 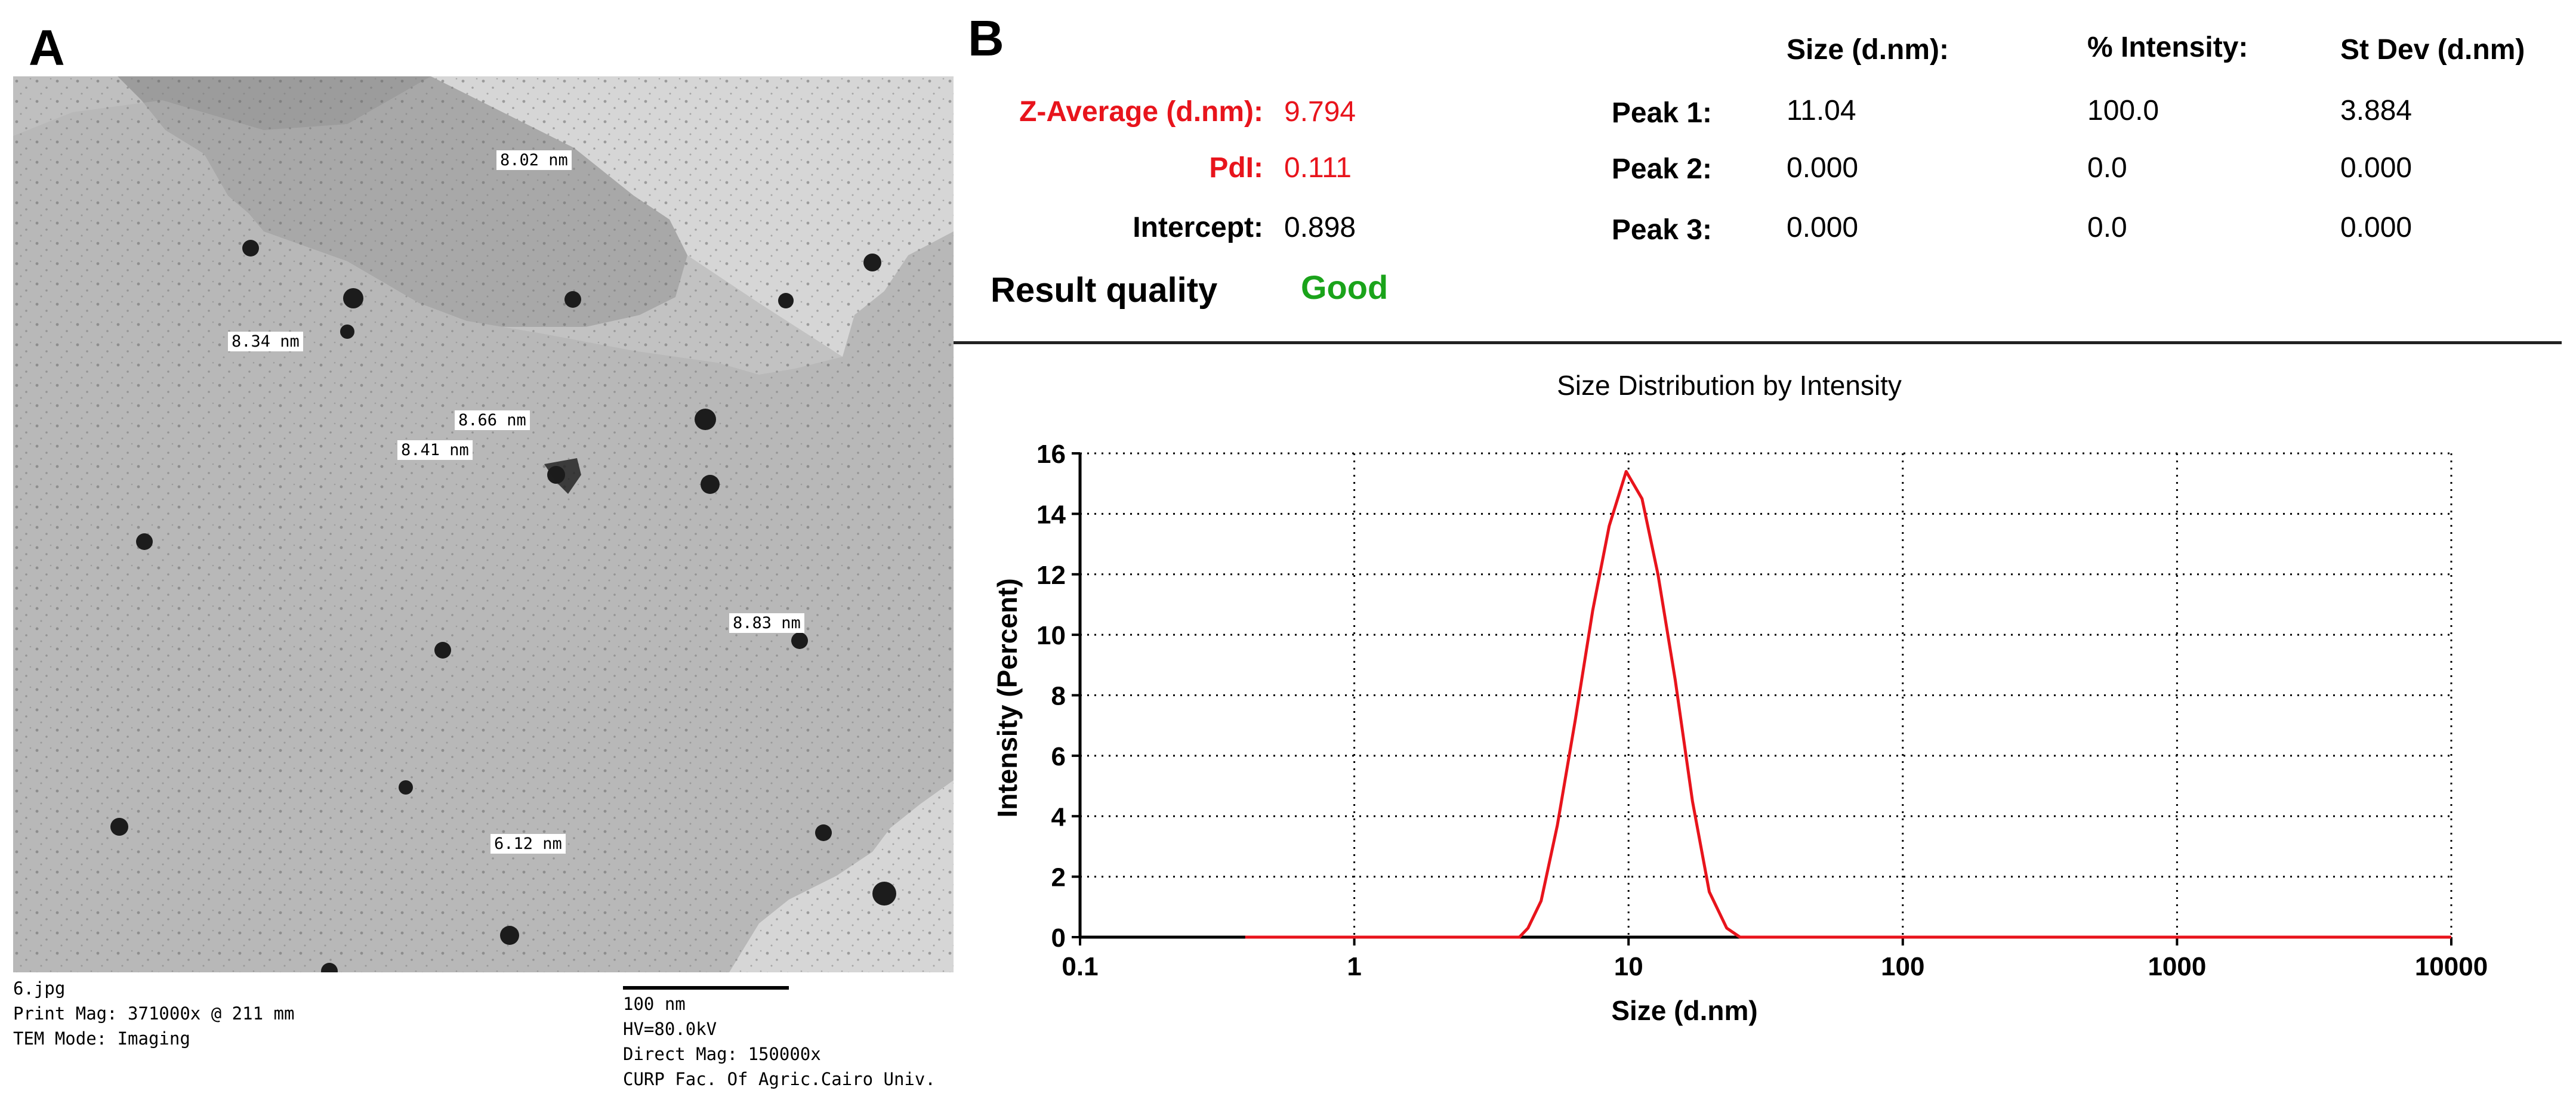 What do you see at coordinates (1051, 635) in the screenshot?
I see `y-tick-label: 10` at bounding box center [1051, 635].